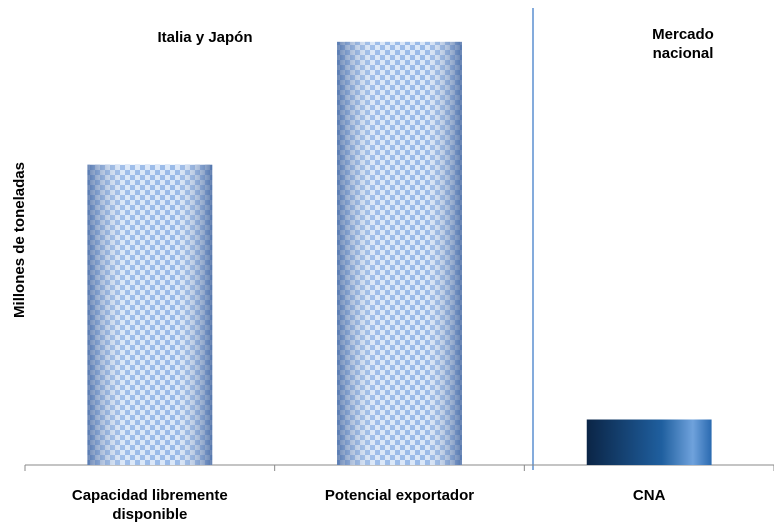 This screenshot has height=531, width=774. What do you see at coordinates (19, 240) in the screenshot?
I see `y-axis-label: Millones de toneladas` at bounding box center [19, 240].